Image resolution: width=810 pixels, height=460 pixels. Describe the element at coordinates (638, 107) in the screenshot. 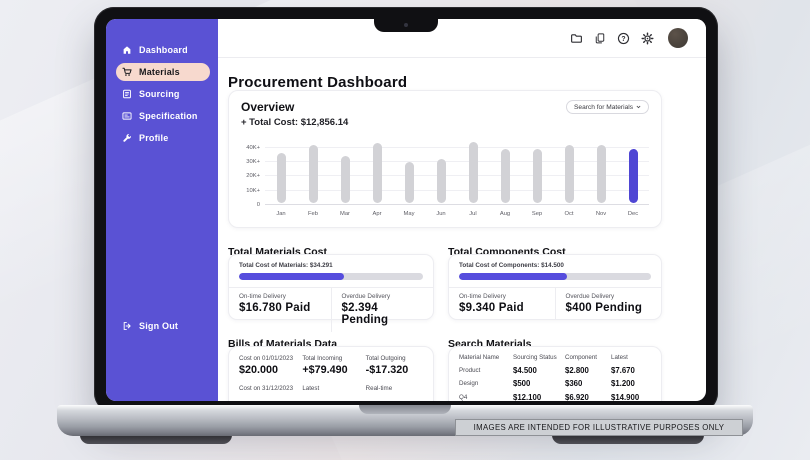

I see `chevron-down-icon` at that location.